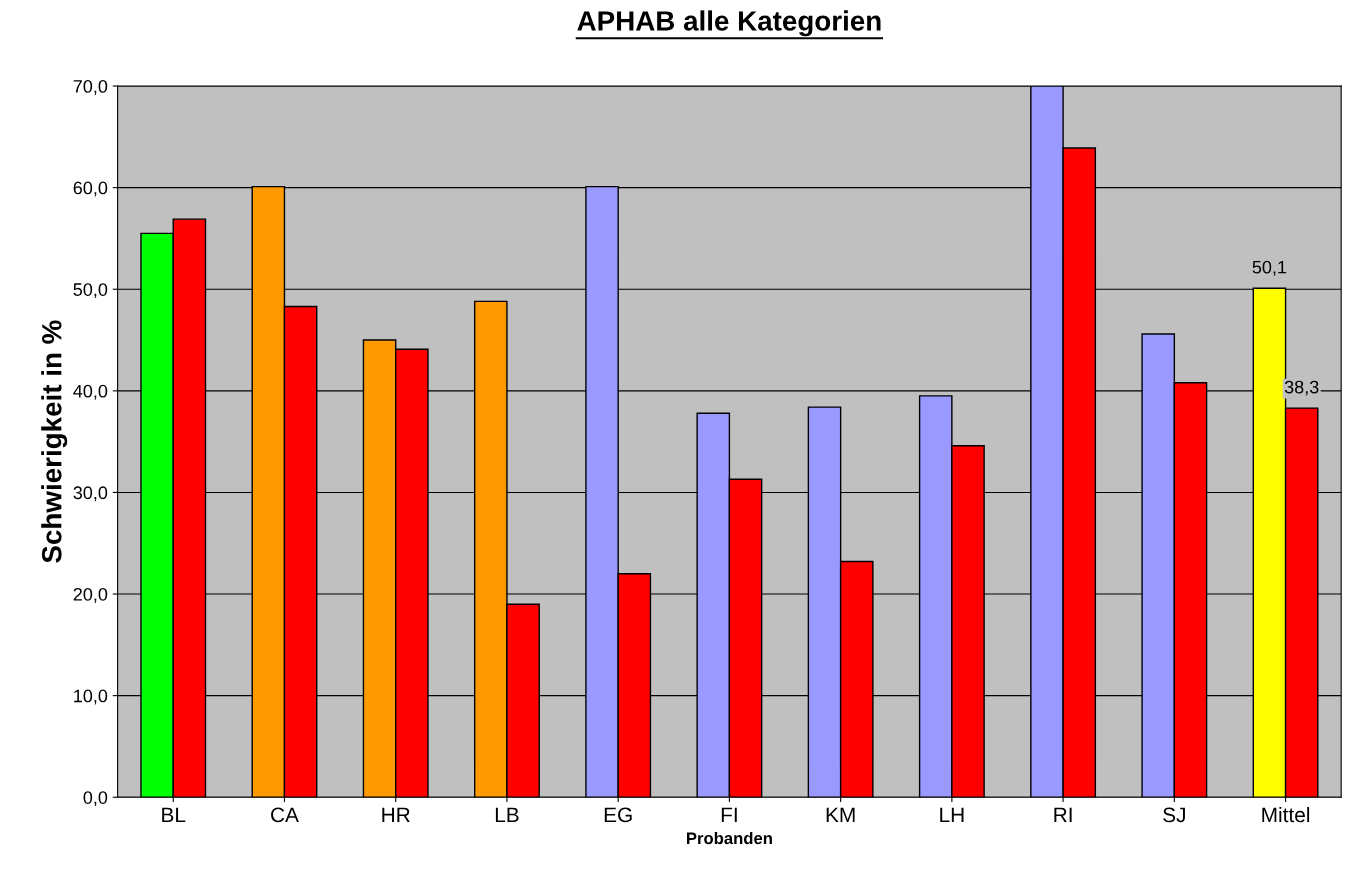  Describe the element at coordinates (90, 392) in the screenshot. I see `y-tick-label: 40,0` at that location.